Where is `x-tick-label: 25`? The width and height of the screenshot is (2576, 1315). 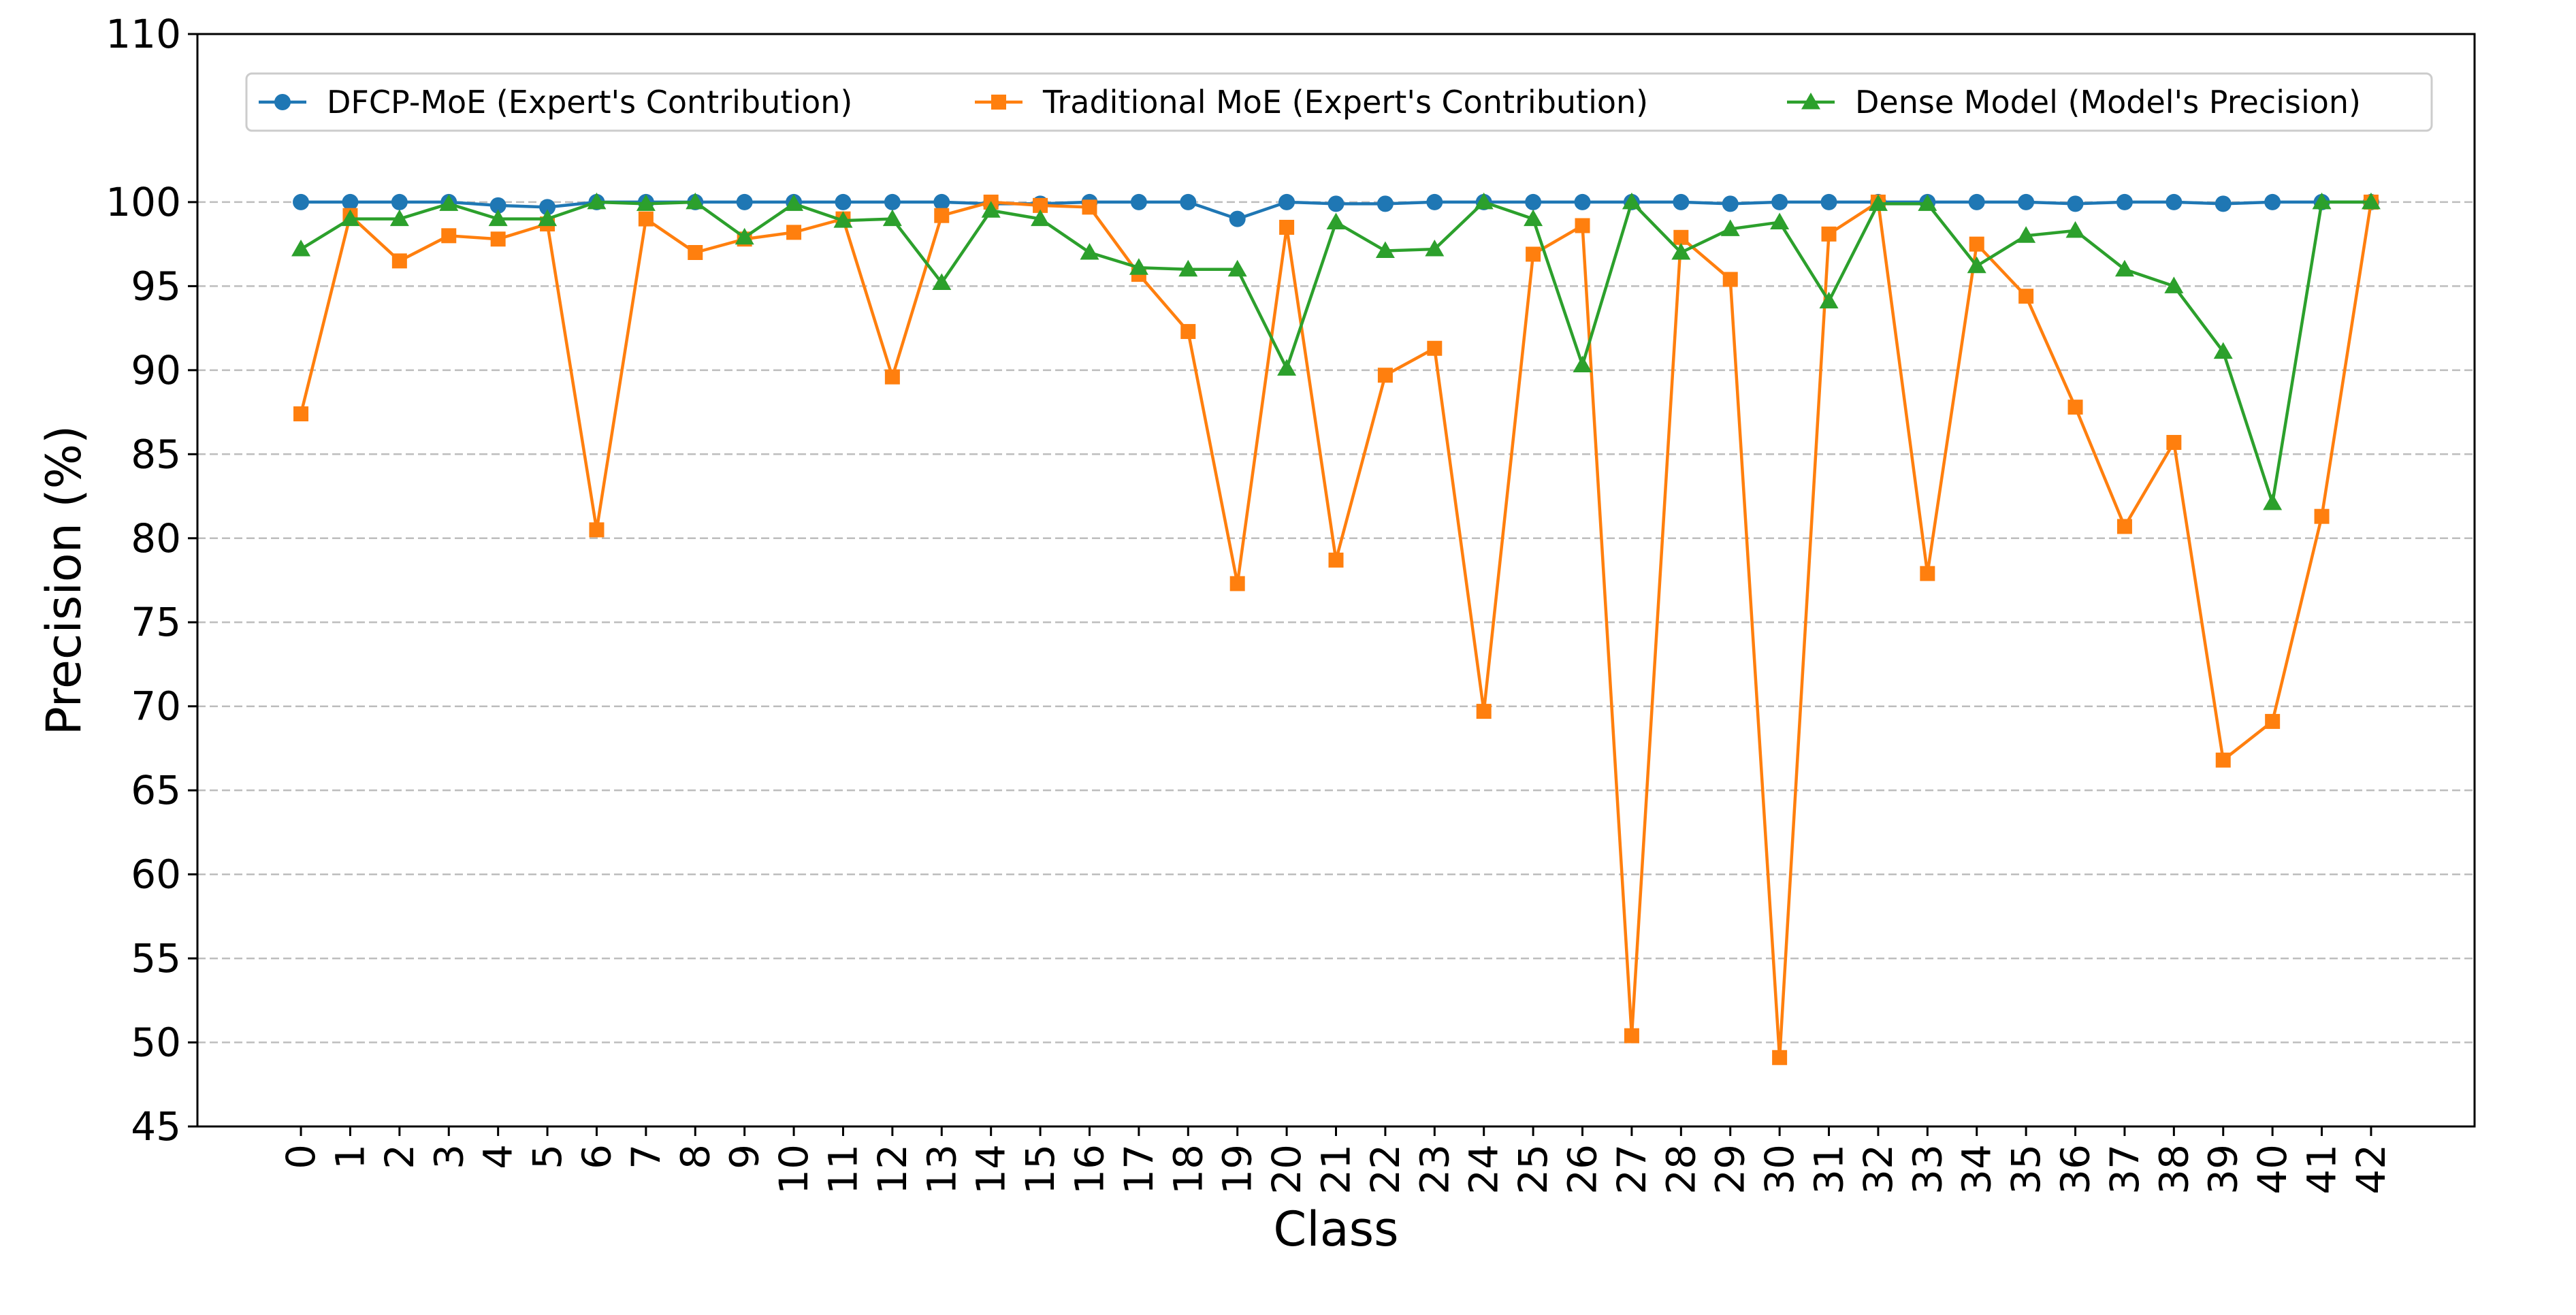
x-tick-label: 25 is located at coordinates (1533, 1169).